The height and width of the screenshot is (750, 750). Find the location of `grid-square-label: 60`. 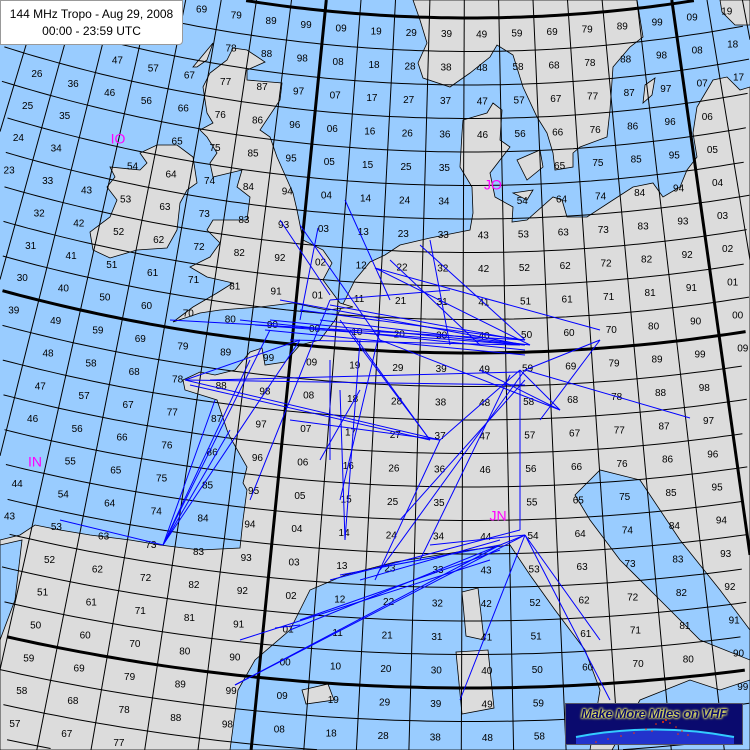

grid-square-label: 60 is located at coordinates (588, 668).